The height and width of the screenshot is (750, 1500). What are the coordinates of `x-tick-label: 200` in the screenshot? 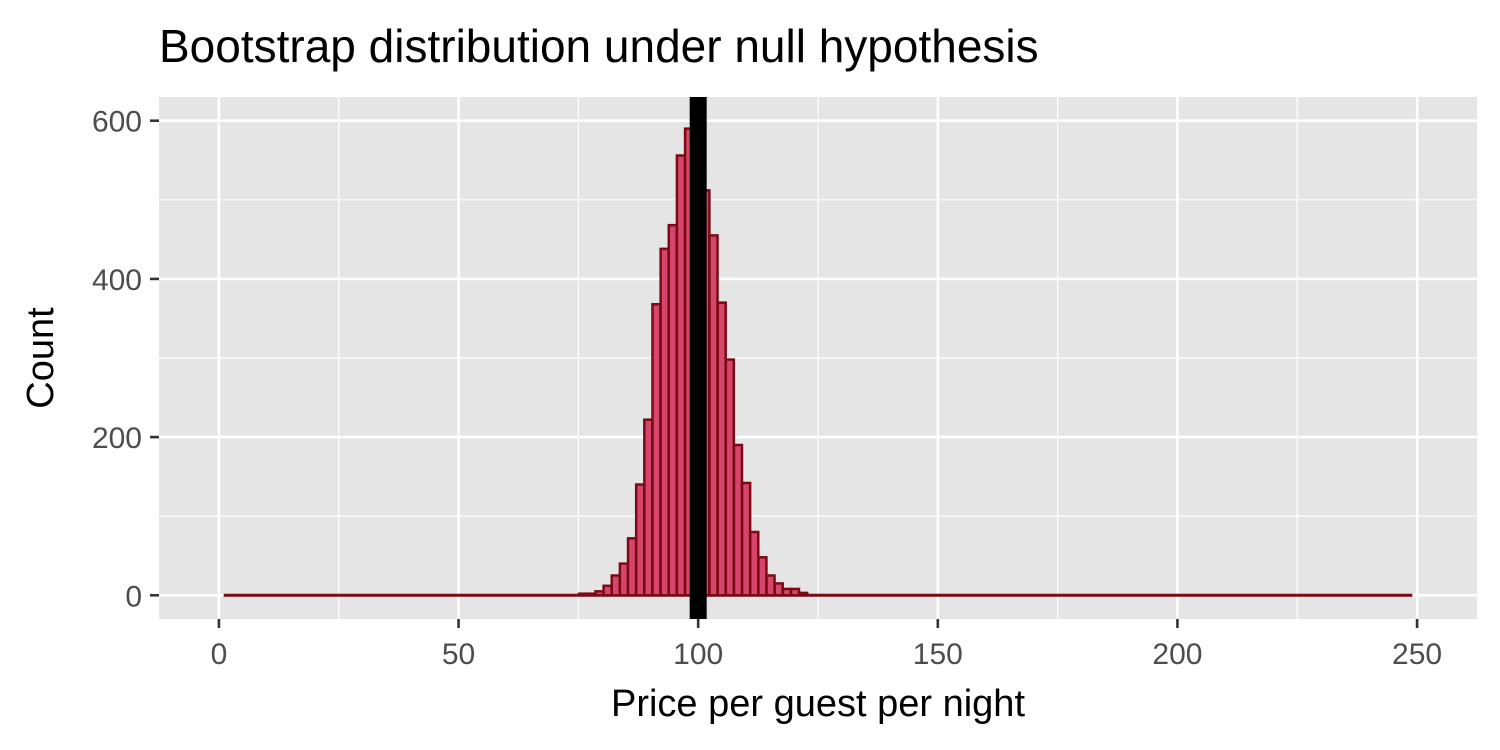 It's located at (1177, 654).